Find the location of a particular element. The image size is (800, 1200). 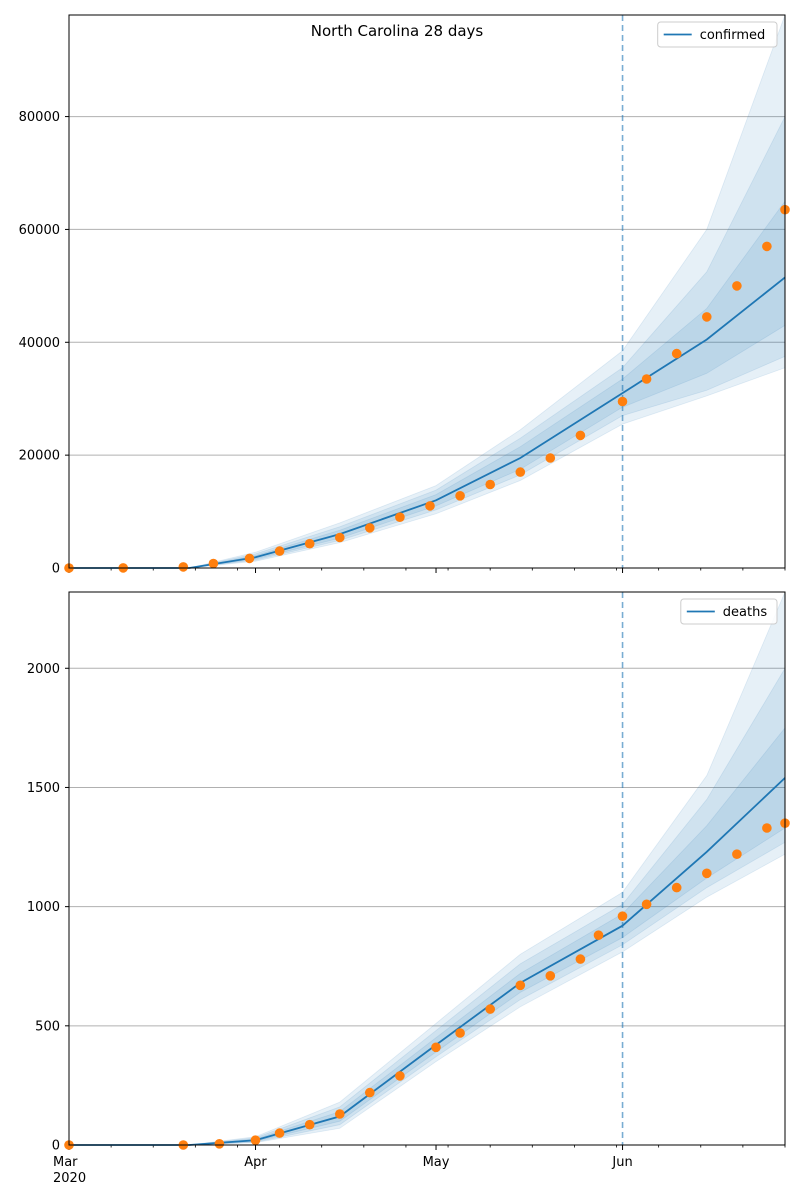

legend-deaths: deaths is located at coordinates (729, 611).